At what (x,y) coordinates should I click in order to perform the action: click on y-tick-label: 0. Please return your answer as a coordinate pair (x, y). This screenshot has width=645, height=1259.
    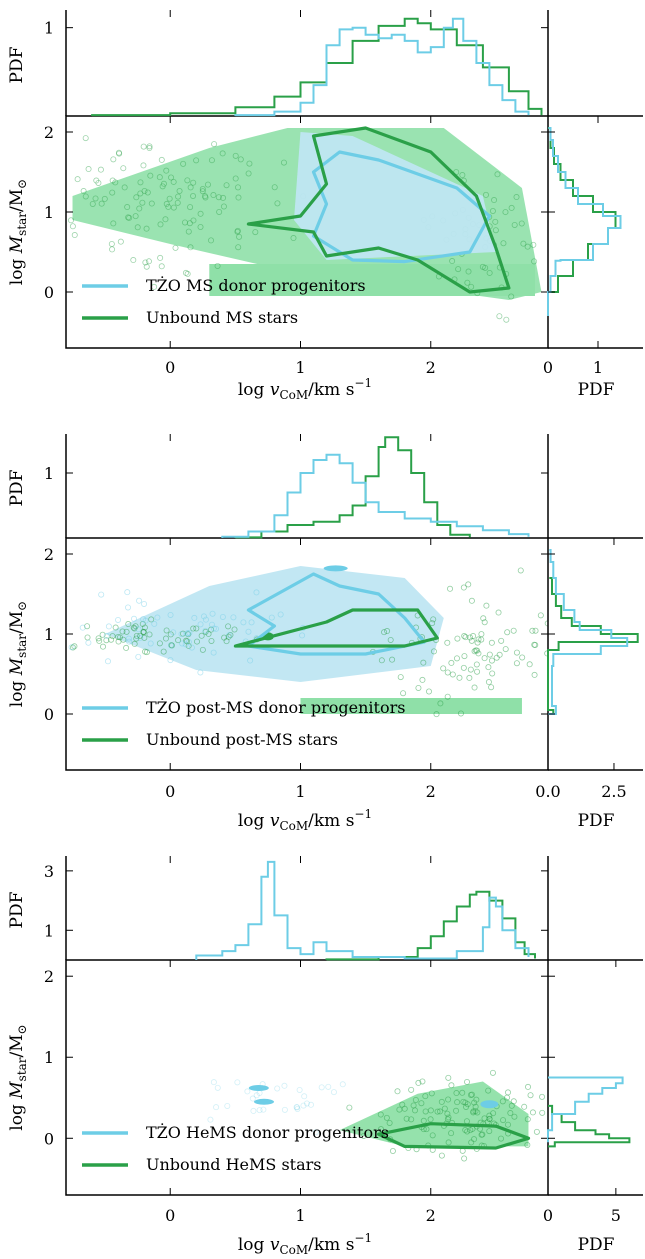
    Looking at the image, I should click on (49, 714).